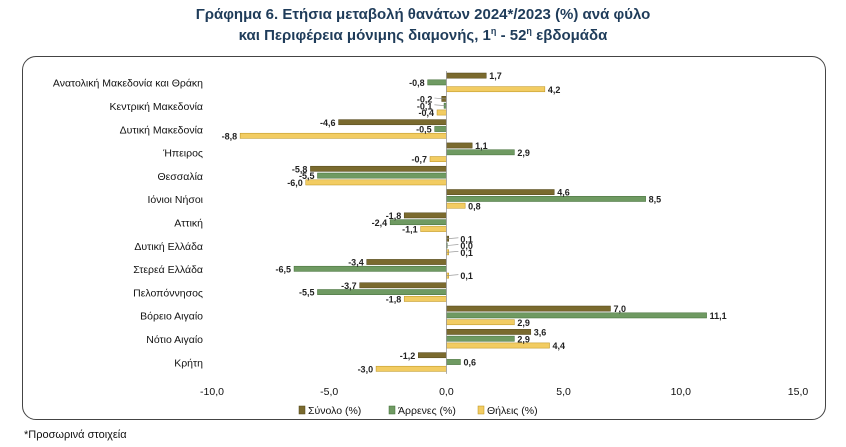 The width and height of the screenshot is (846, 447). I want to click on value-label: -0,5, so click(424, 130).